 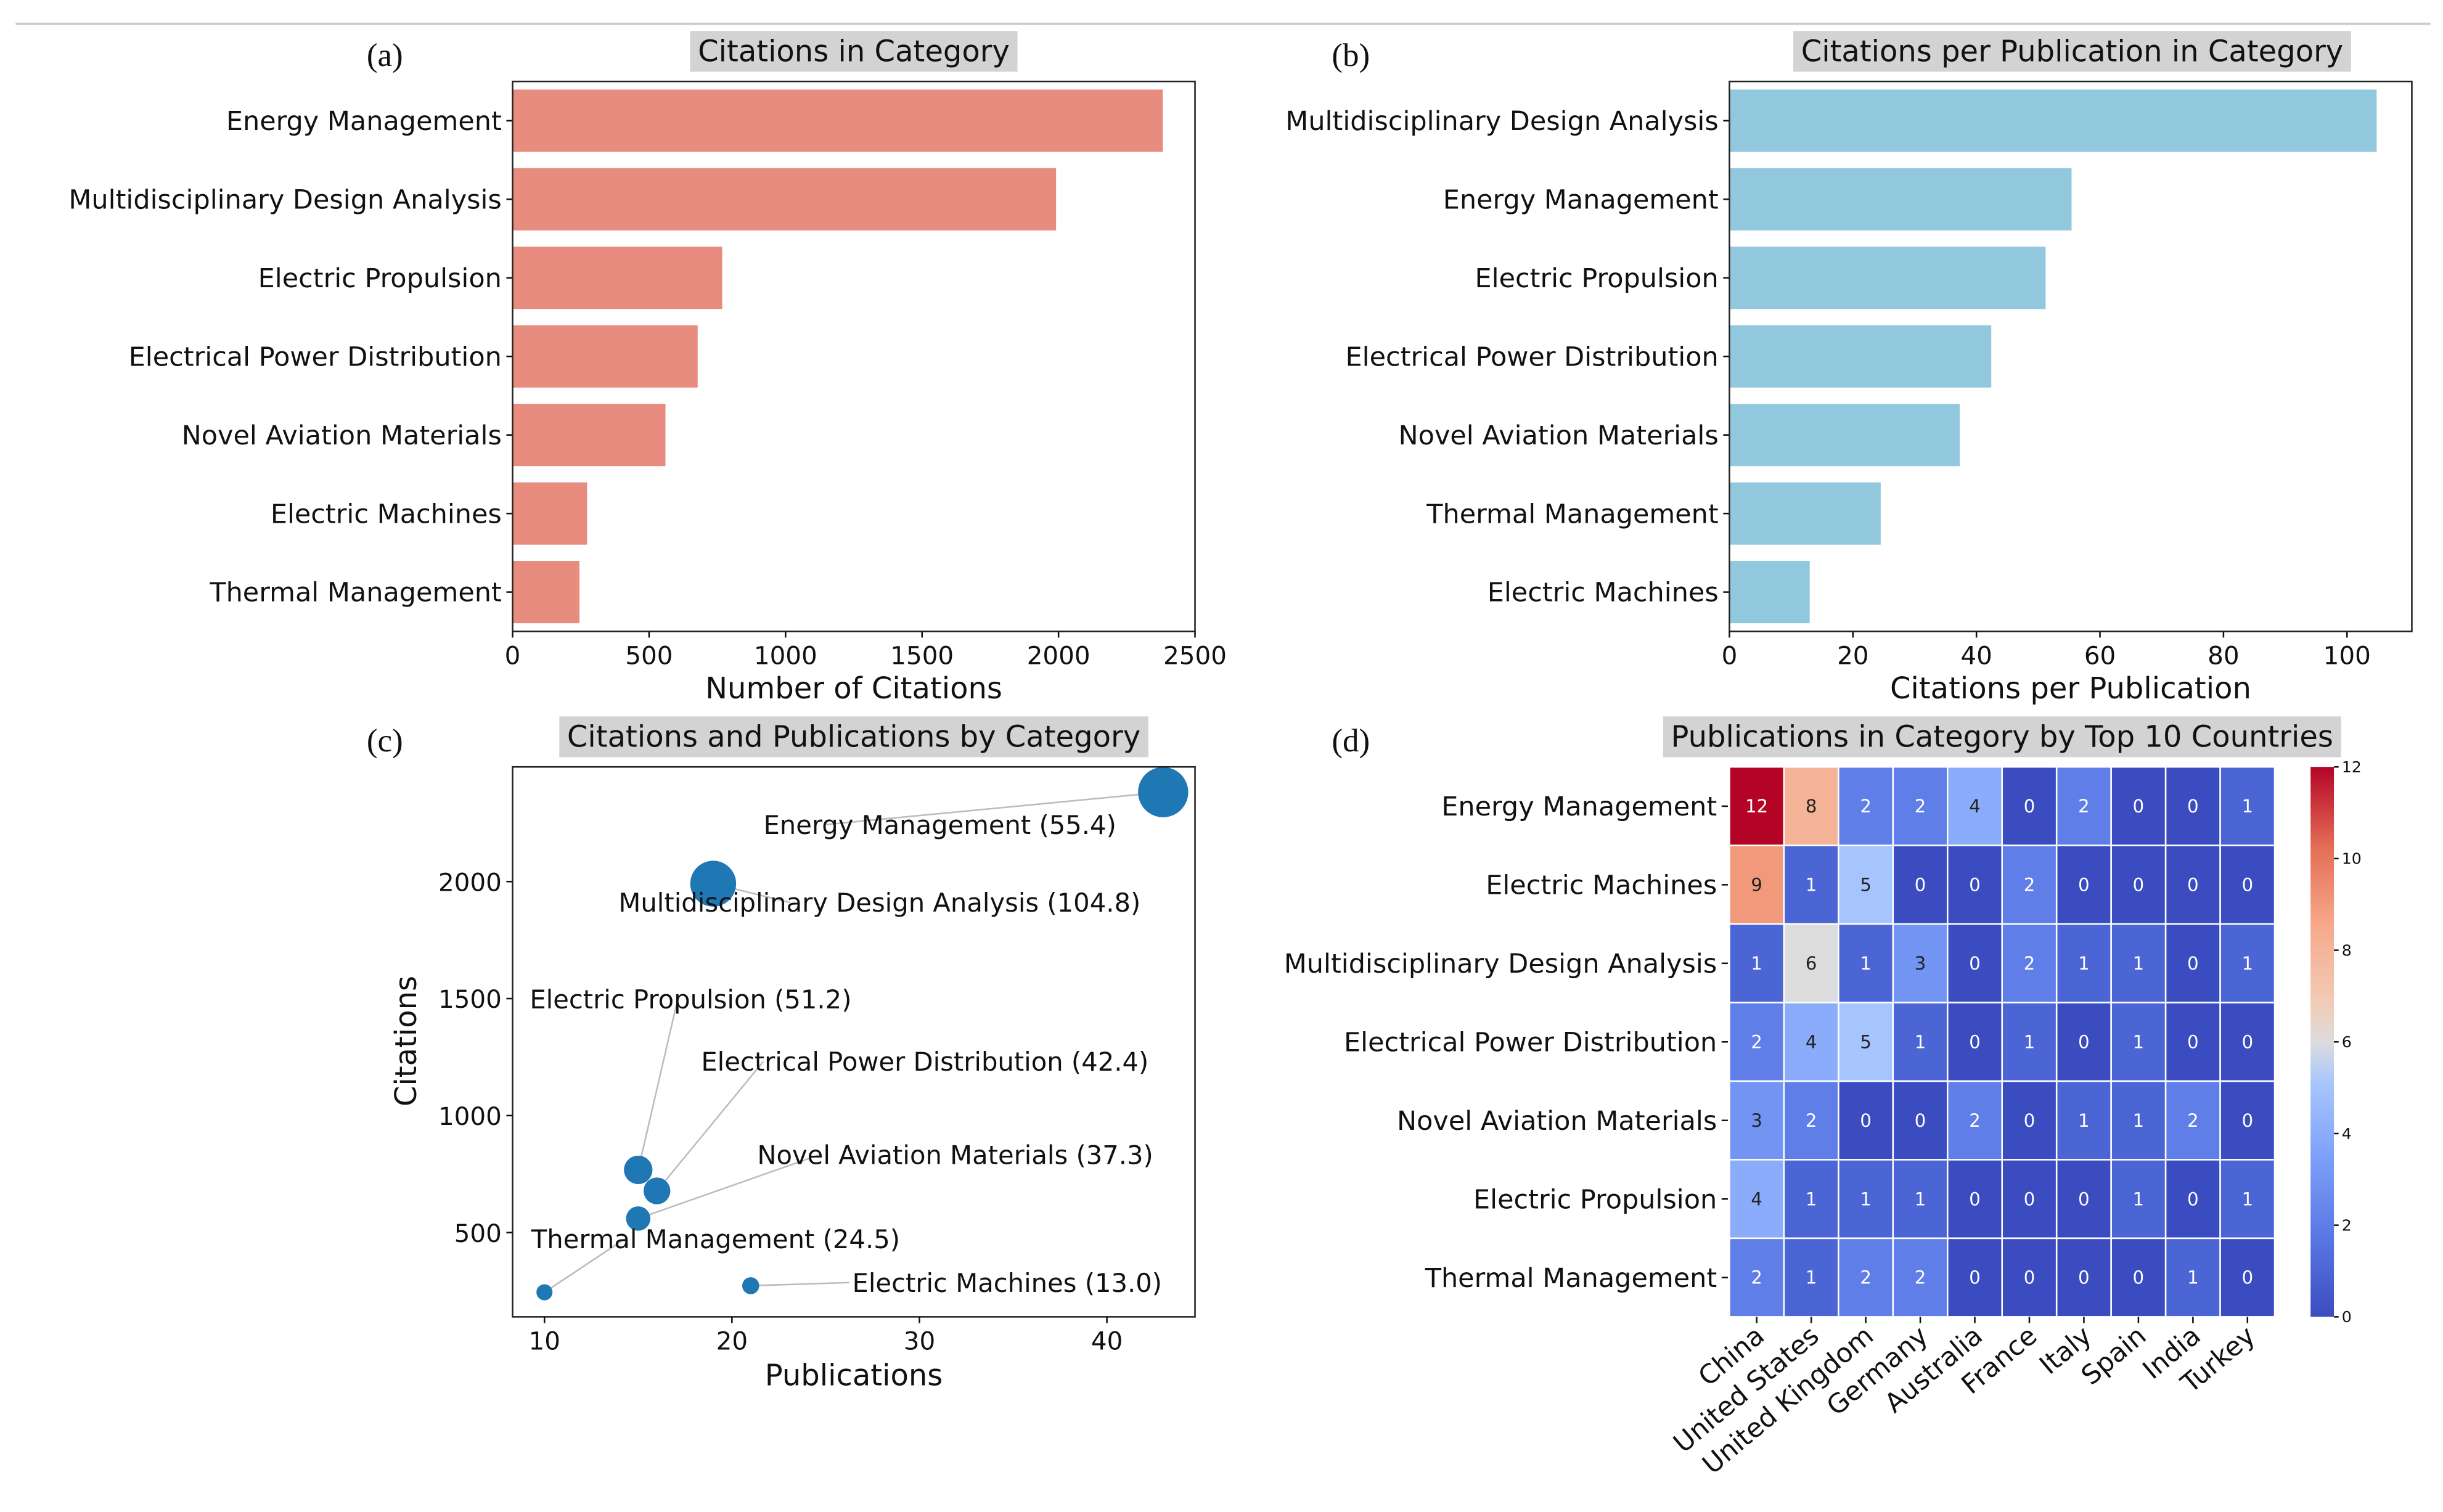 I want to click on x-axis-label: Citations per Publication, so click(x=2071, y=689).